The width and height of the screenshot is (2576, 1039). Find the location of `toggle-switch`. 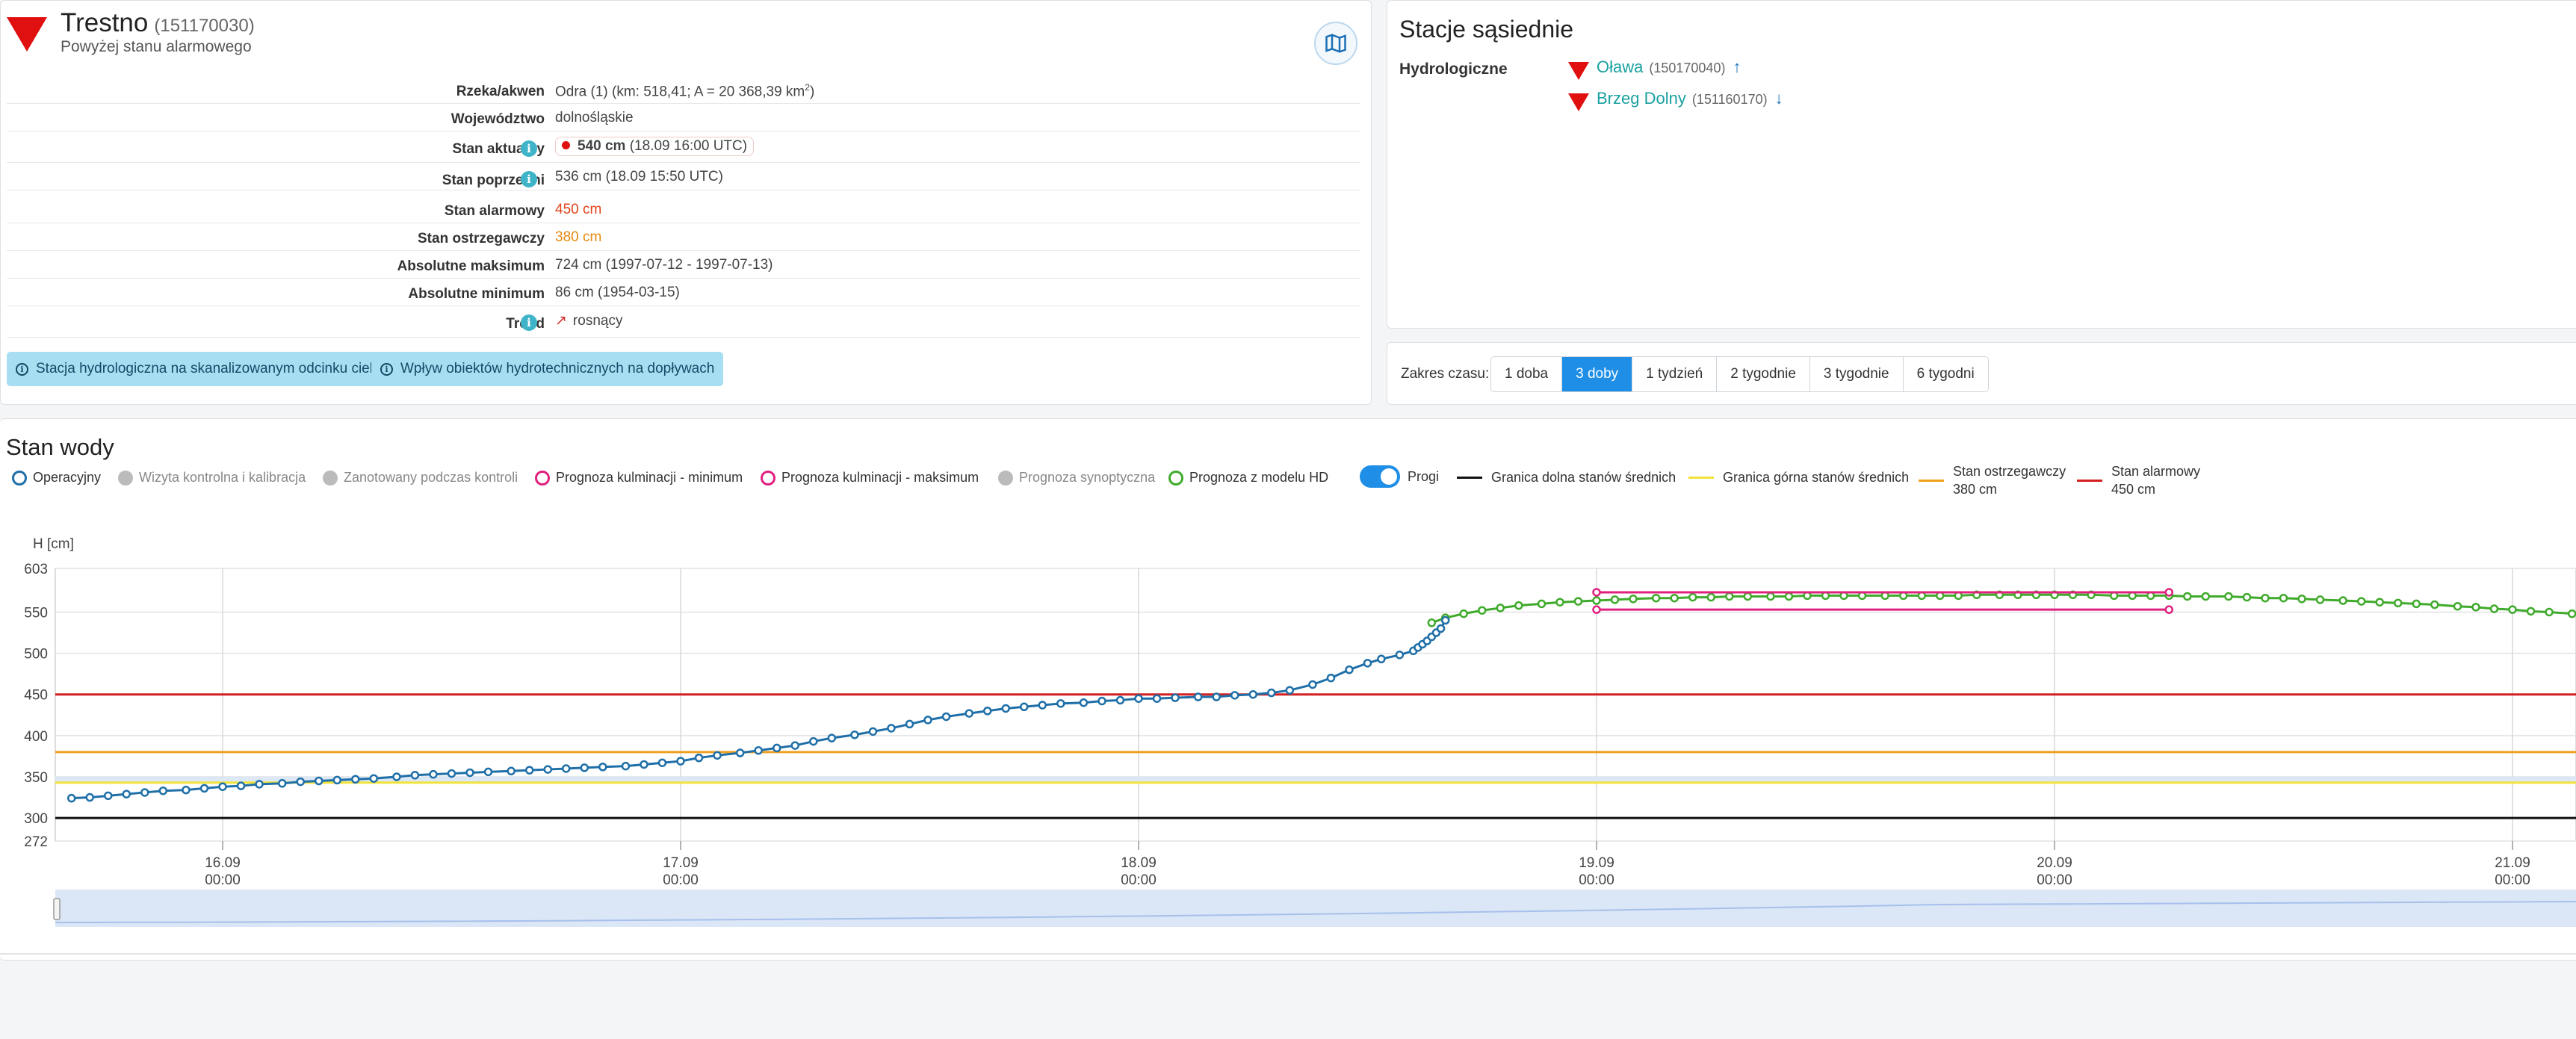

toggle-switch is located at coordinates (1380, 477).